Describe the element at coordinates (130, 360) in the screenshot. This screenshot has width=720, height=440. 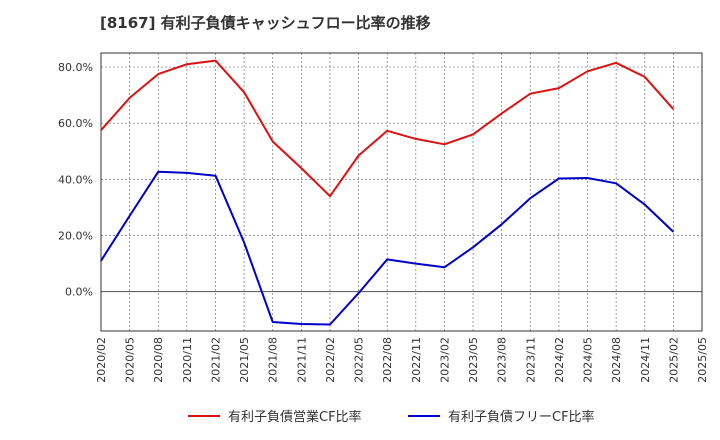
I see `x-tick-label: 2020/05` at that location.